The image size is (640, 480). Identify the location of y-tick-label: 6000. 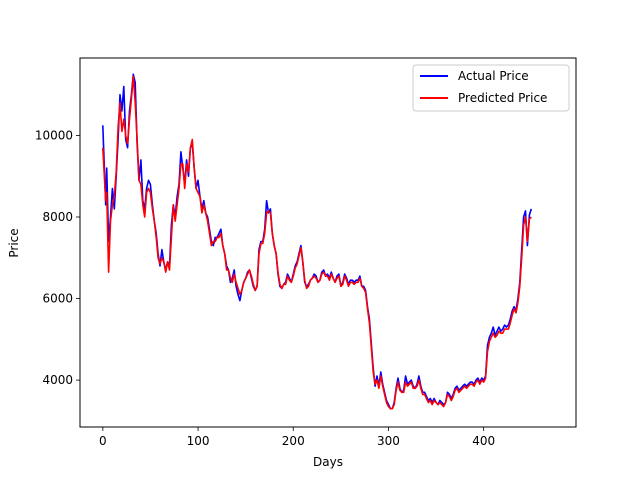
(57, 299).